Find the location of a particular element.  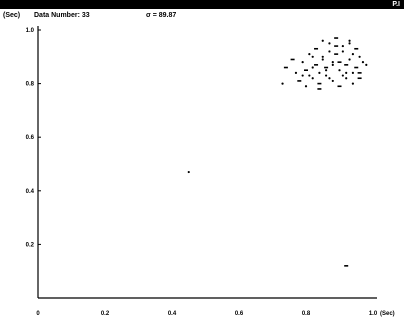

y-tick-label: 0.6 is located at coordinates (30, 138).